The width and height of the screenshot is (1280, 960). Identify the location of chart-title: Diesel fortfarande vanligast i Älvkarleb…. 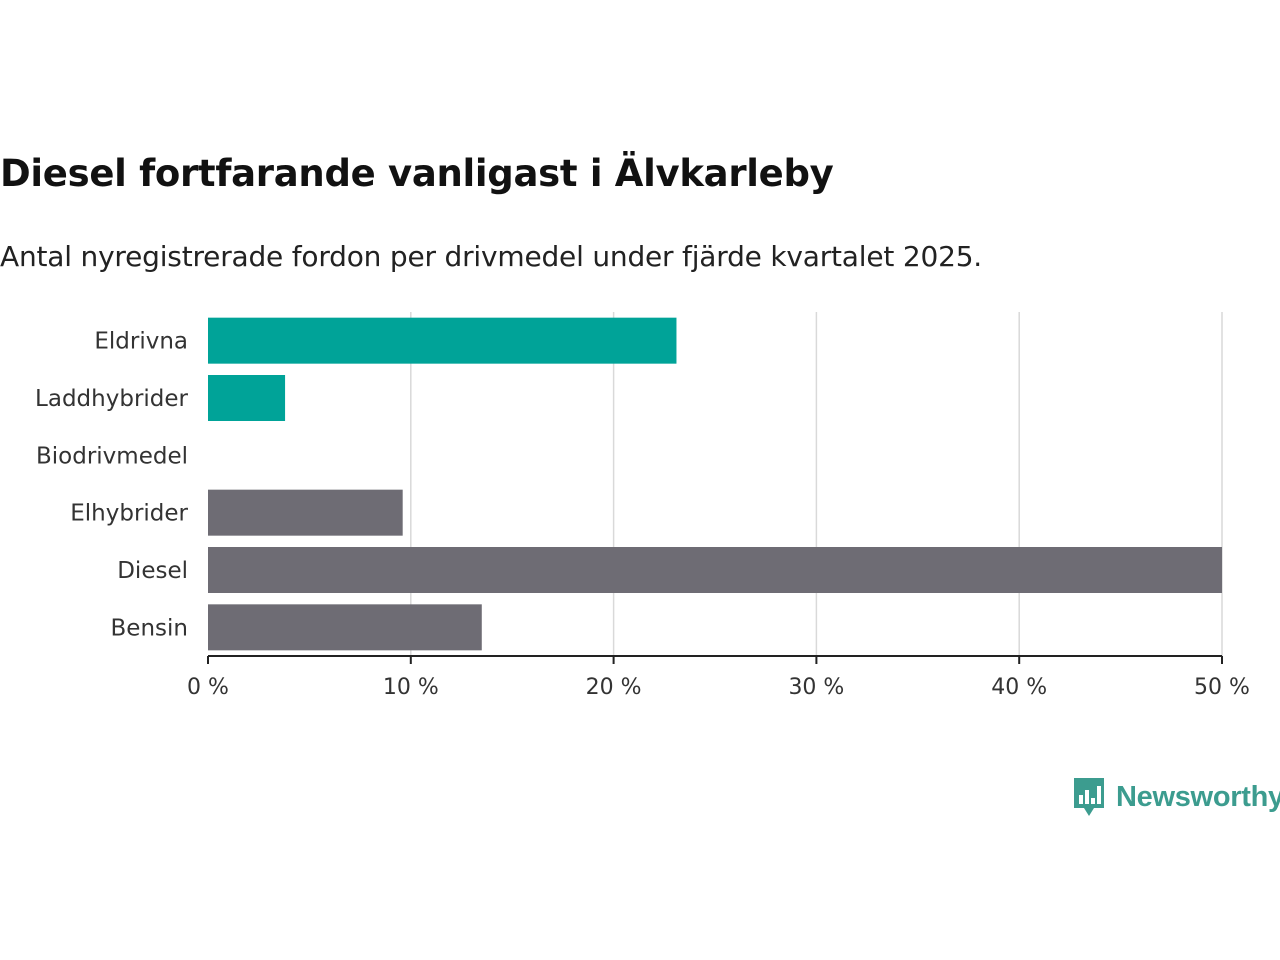
(417, 173).